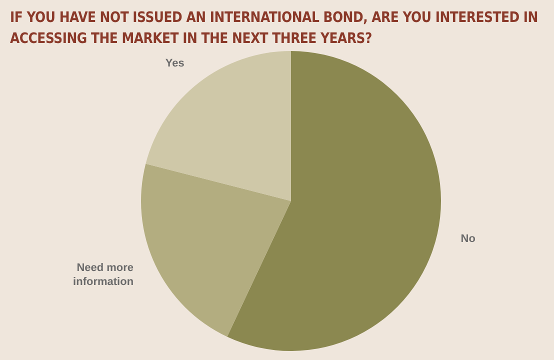 The image size is (554, 360). Describe the element at coordinates (274, 29) in the screenshot. I see `chart-title: IF YOU HAVE NOT ISSUED AN INTERNATIONAL BOND, ARE YOU INTERESTED IN ACCESSING THE MARKET IN THE NEXT THREE YEARS?` at that location.